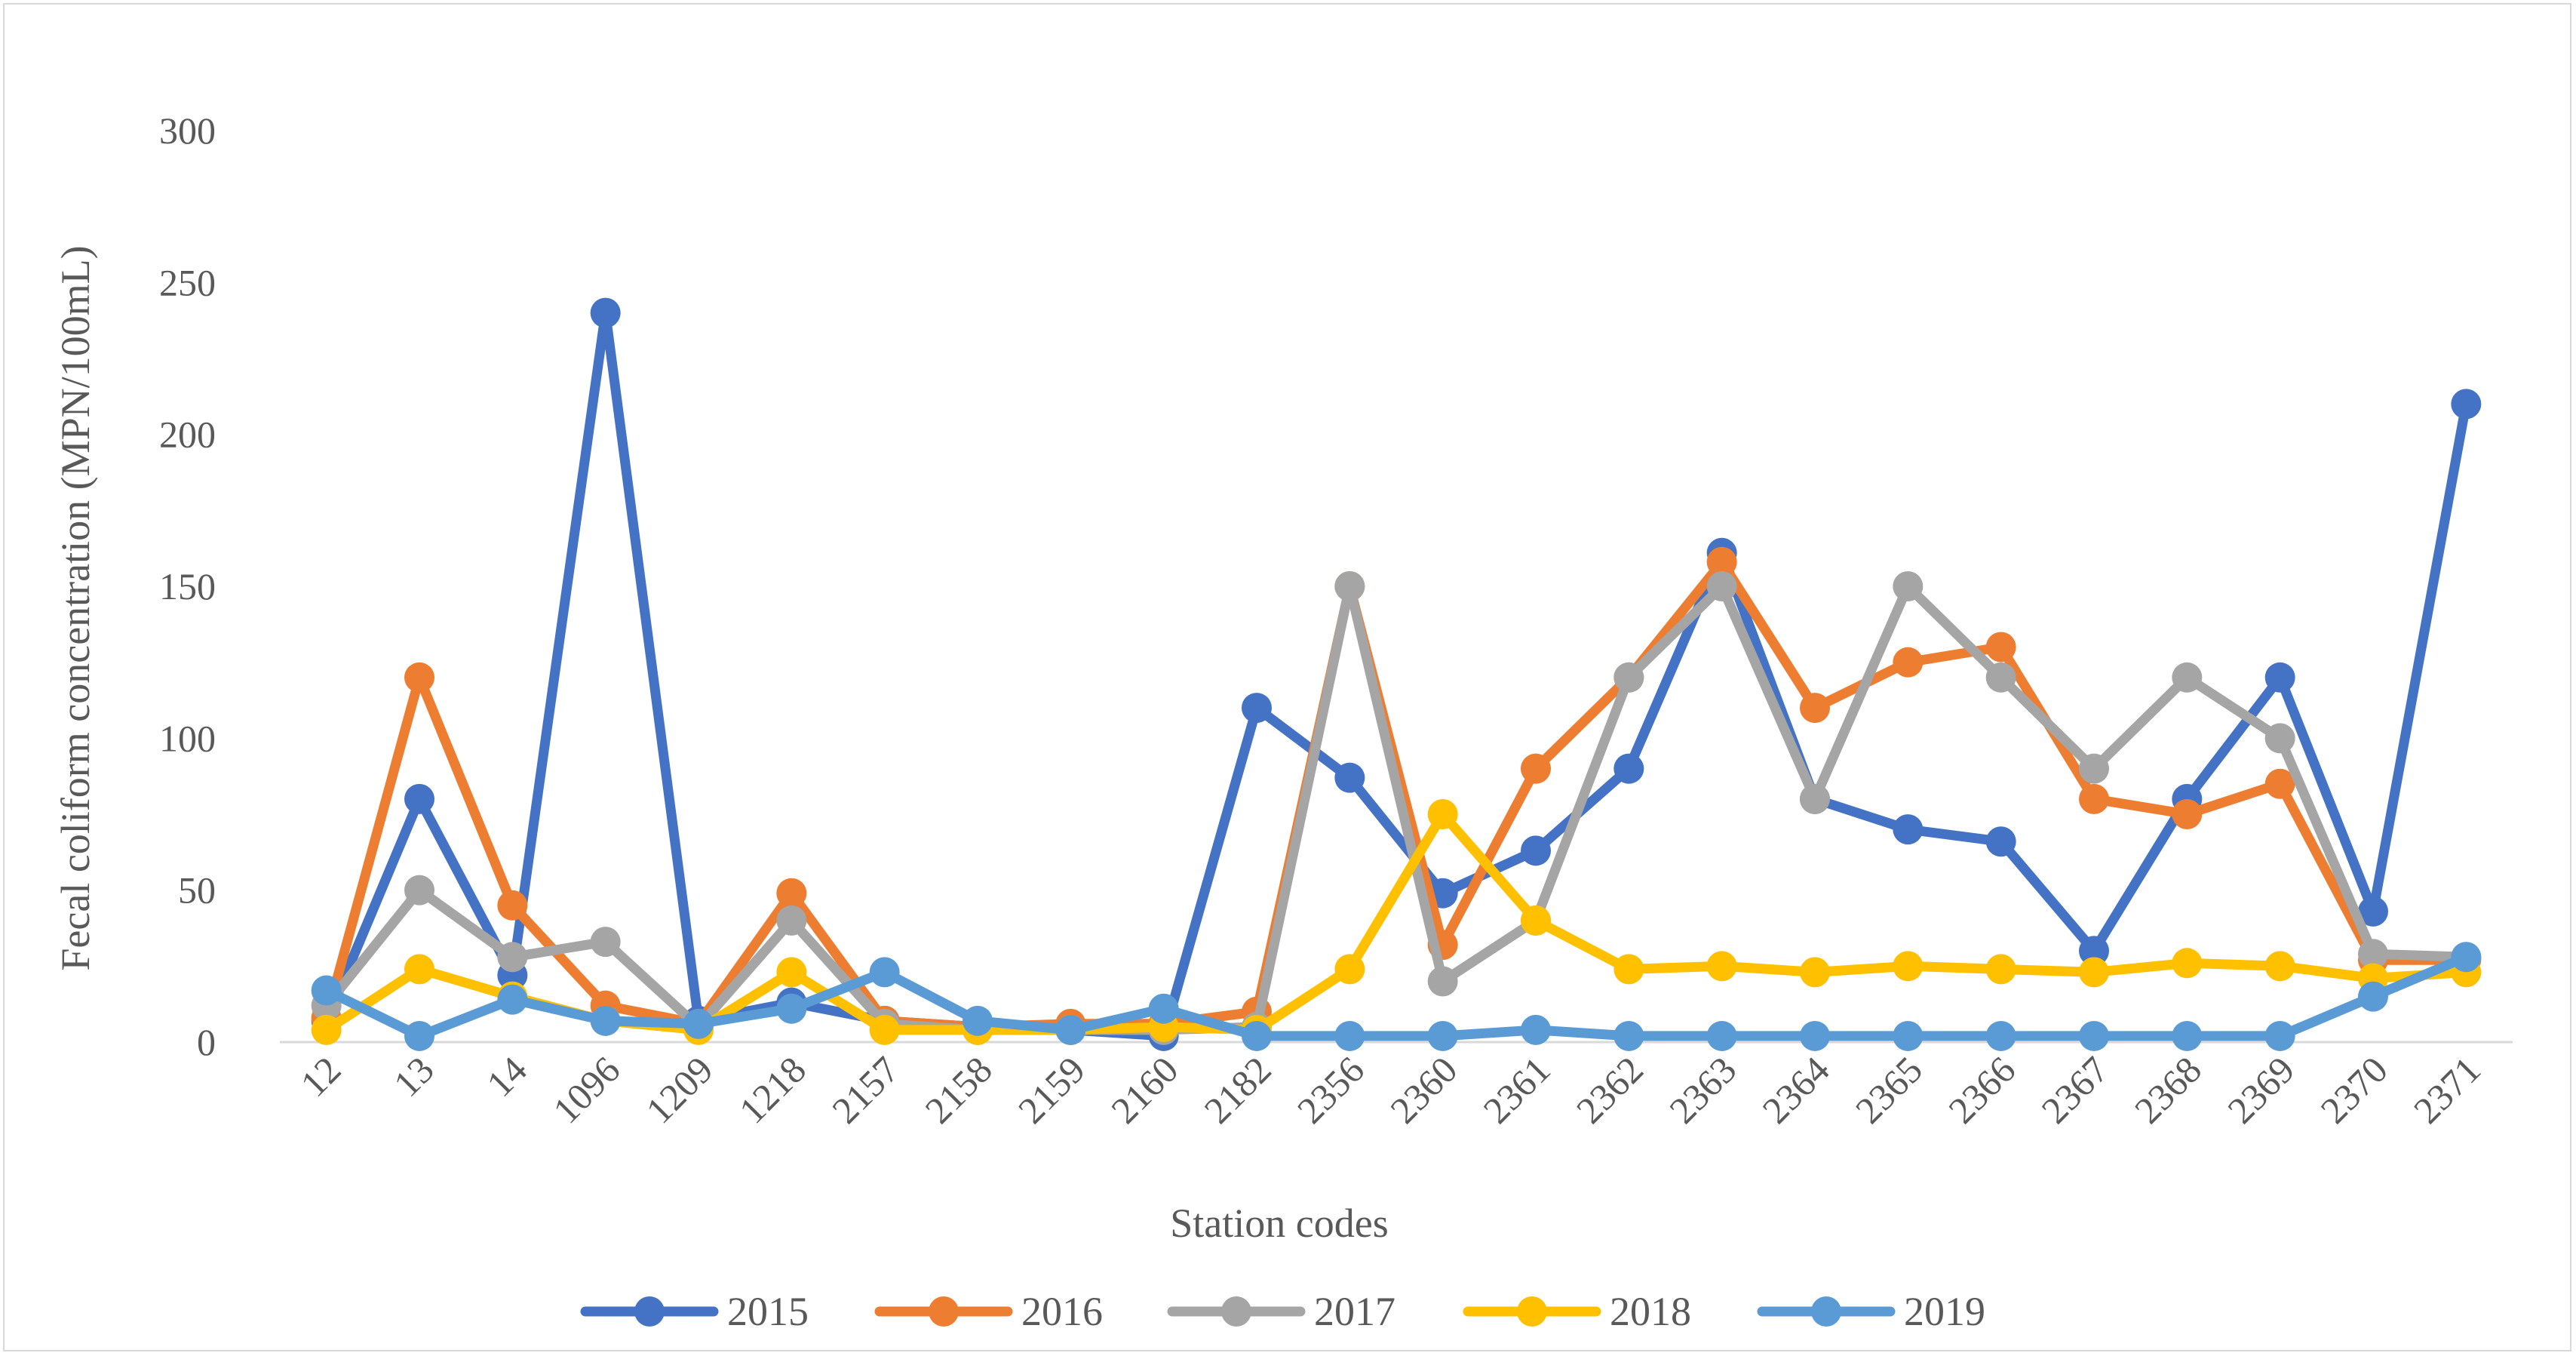  I want to click on legend-item-2018: 2018, so click(1577, 1311).